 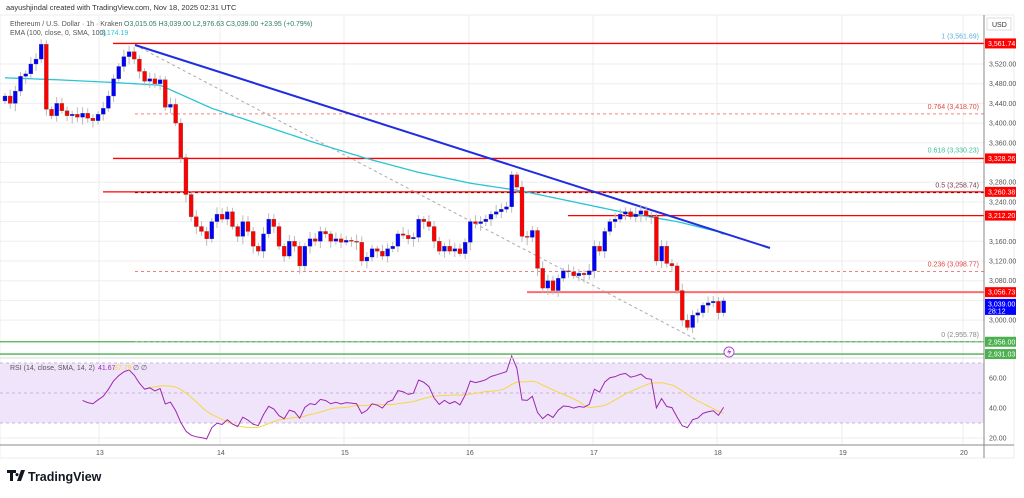 What do you see at coordinates (1002, 84) in the screenshot?
I see `price-tick-label: 3,480.00` at bounding box center [1002, 84].